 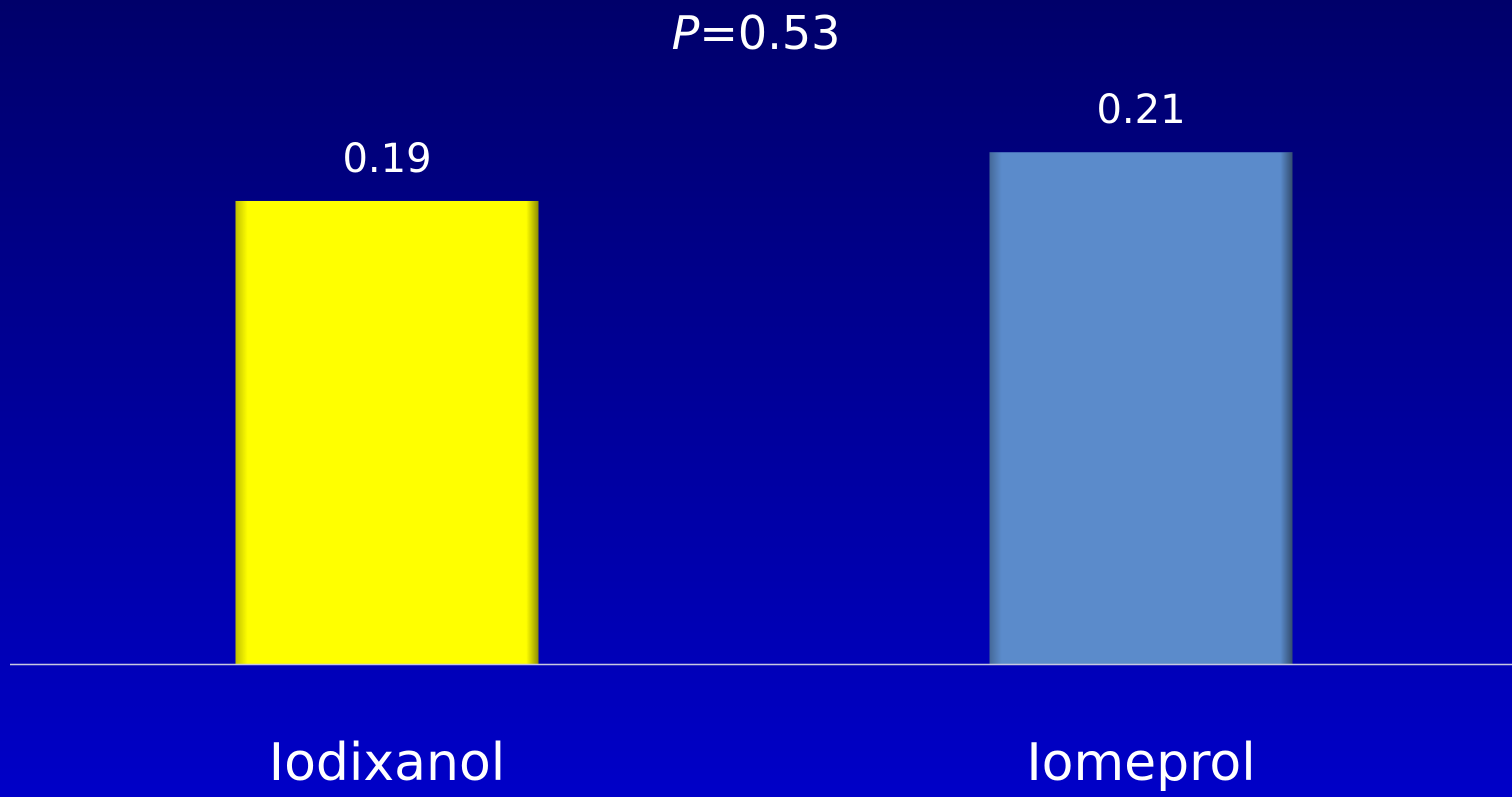 What do you see at coordinates (1140, 110) in the screenshot?
I see `value-label: 0.21` at bounding box center [1140, 110].